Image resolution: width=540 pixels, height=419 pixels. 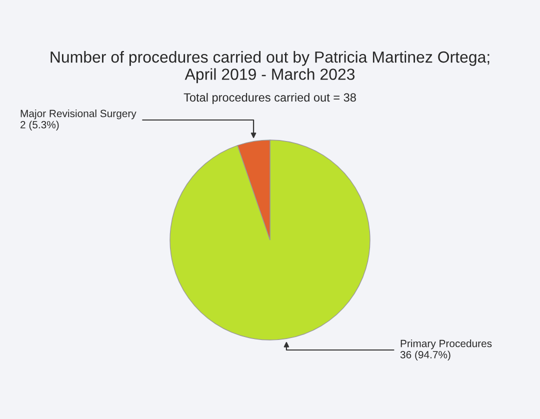 I want to click on data-label: 36 (94.7%), so click(x=425, y=355).